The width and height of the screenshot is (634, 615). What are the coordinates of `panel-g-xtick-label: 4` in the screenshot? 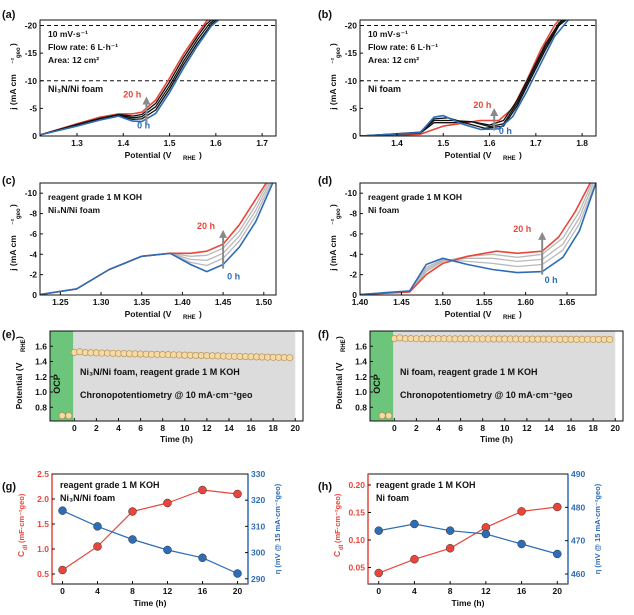 It's located at (97, 591).